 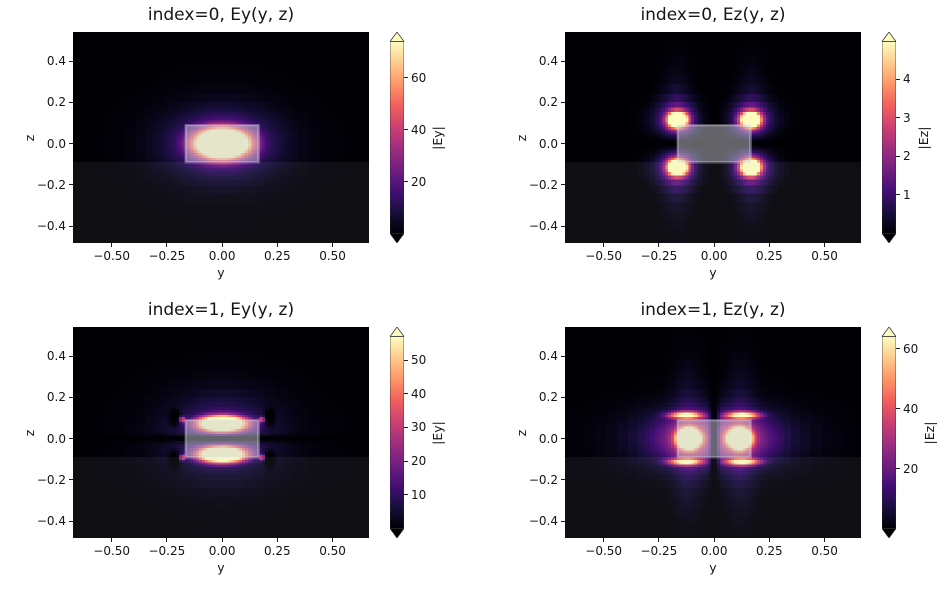 What do you see at coordinates (907, 117) in the screenshot?
I see `colorbar-tick-label: 3` at bounding box center [907, 117].